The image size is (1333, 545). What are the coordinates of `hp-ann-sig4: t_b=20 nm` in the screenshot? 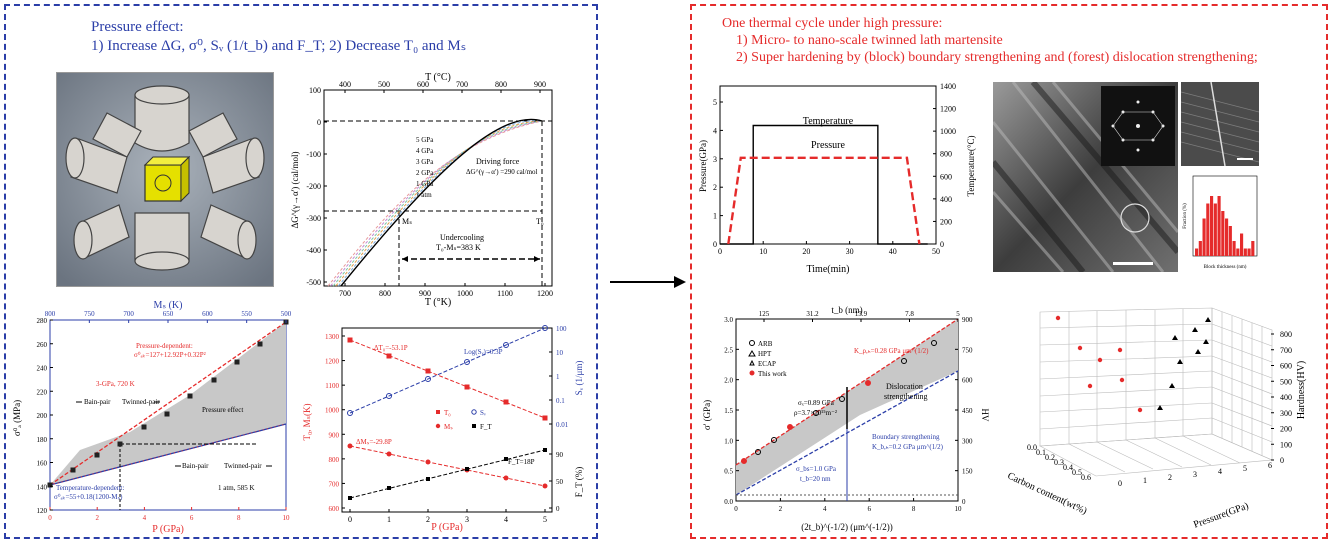 It's located at (815, 479).